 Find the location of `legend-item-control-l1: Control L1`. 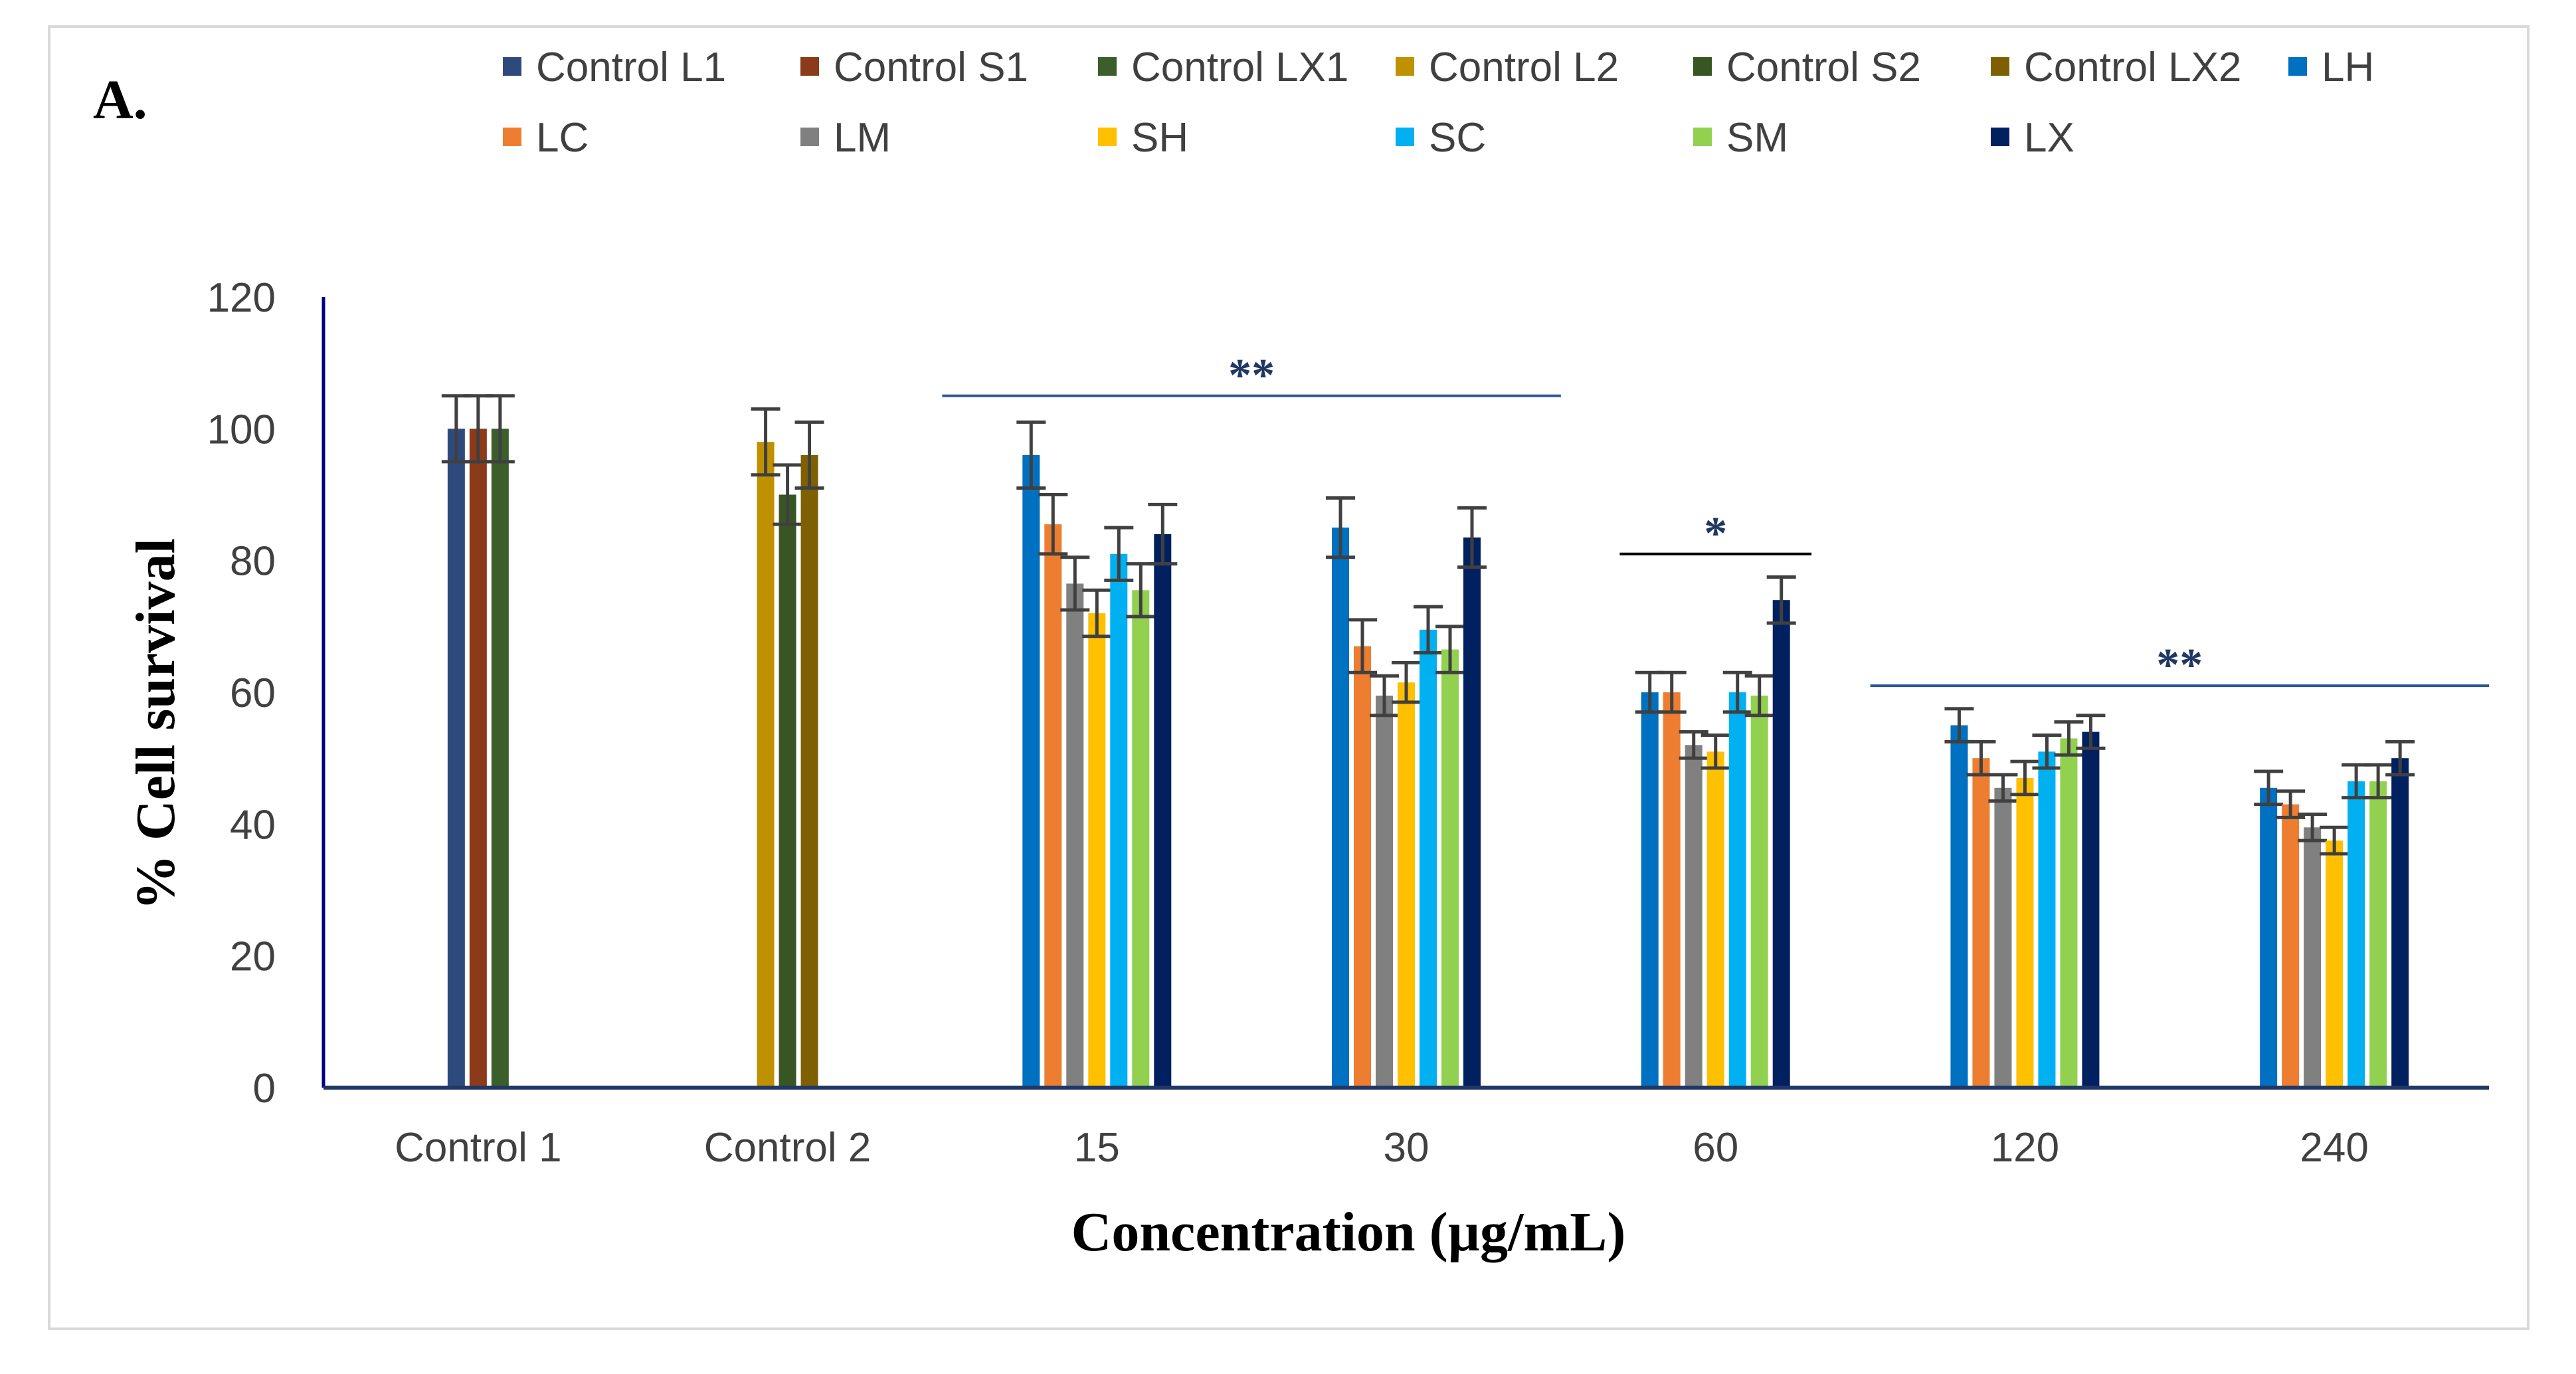

legend-item-control-l1: Control L1 is located at coordinates (614, 67).